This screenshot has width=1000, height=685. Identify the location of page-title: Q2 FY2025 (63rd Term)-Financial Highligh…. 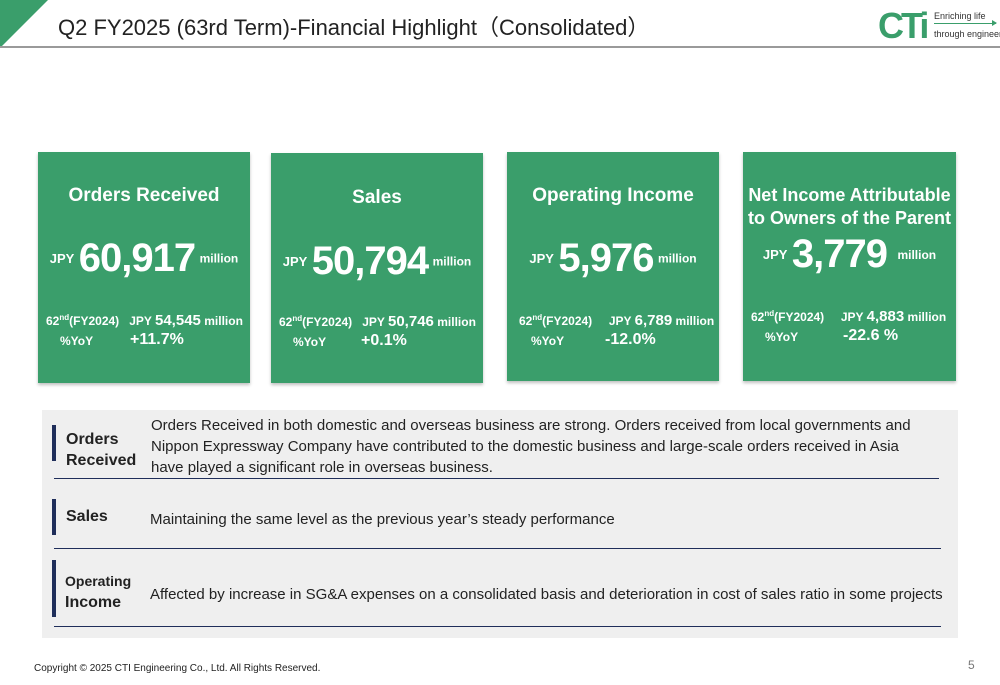
(354, 27).